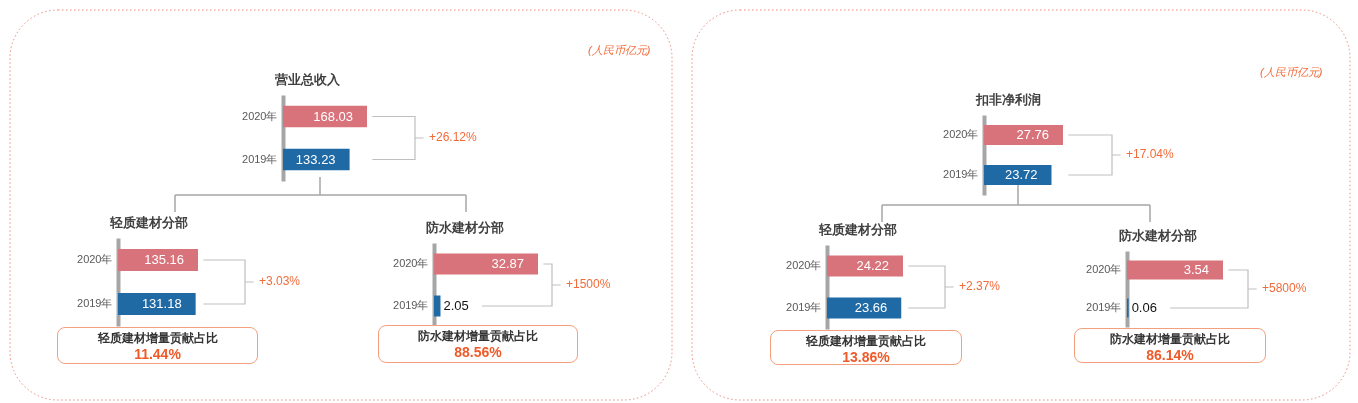 The width and height of the screenshot is (1358, 403). Describe the element at coordinates (1284, 288) in the screenshot. I see `text: +5800%` at that location.